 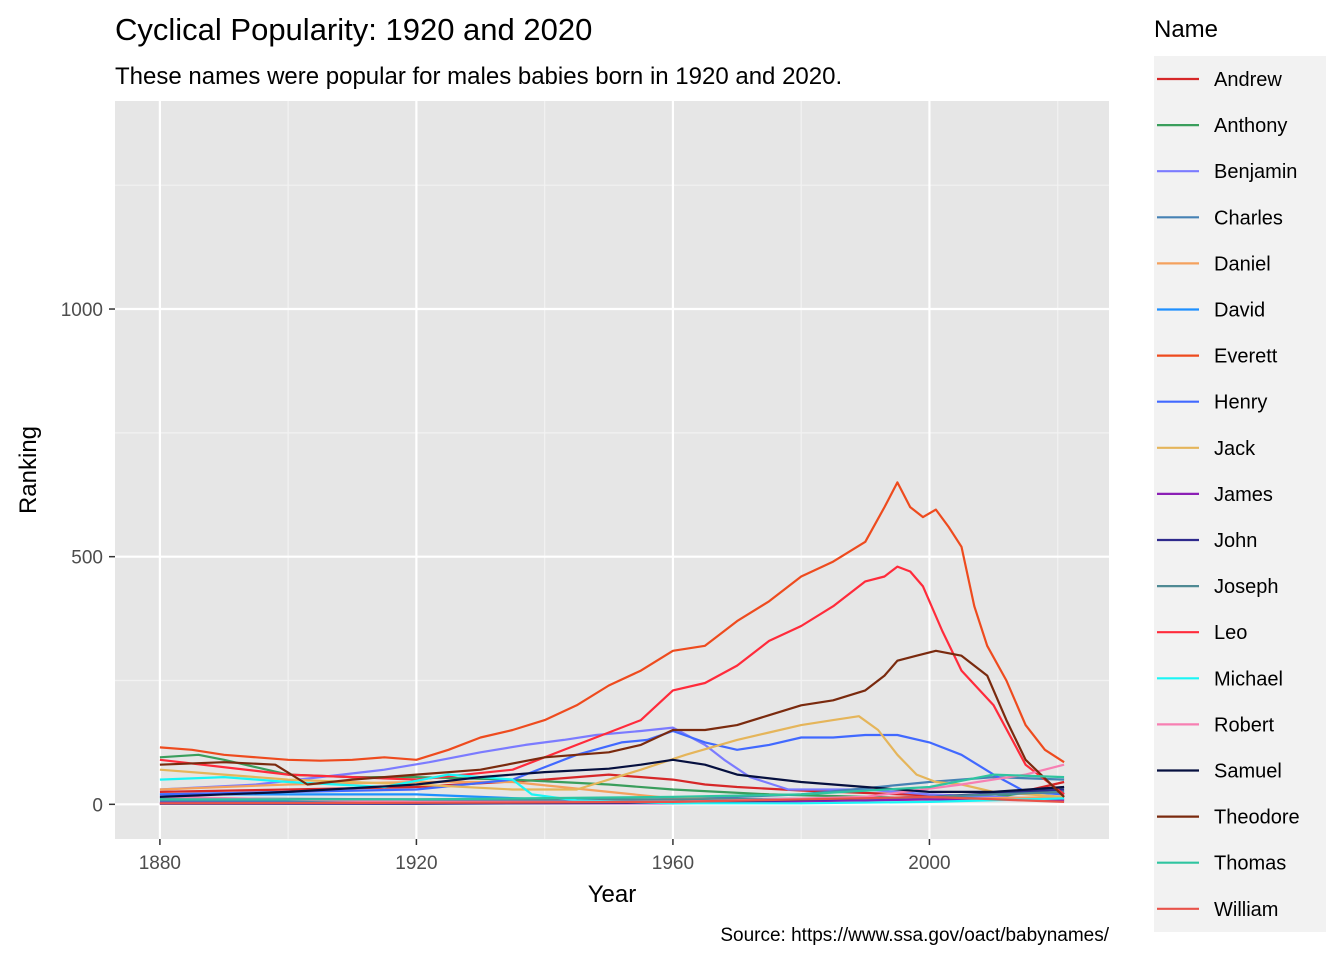 What do you see at coordinates (612, 894) in the screenshot?
I see `x-axis-title: Year` at bounding box center [612, 894].